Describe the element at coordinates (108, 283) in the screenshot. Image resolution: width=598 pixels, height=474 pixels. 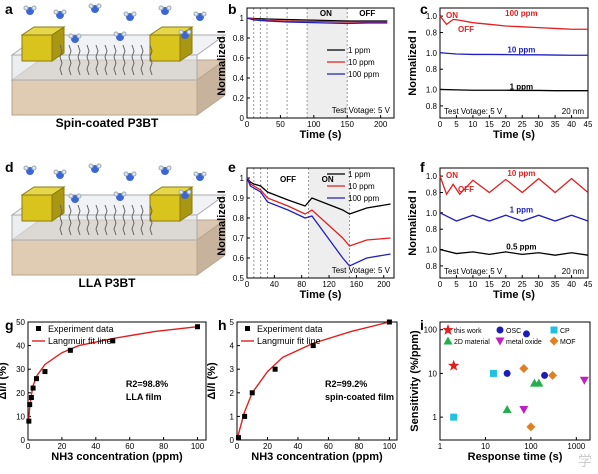
I see `schematic-caption: LLA P3BT` at that location.